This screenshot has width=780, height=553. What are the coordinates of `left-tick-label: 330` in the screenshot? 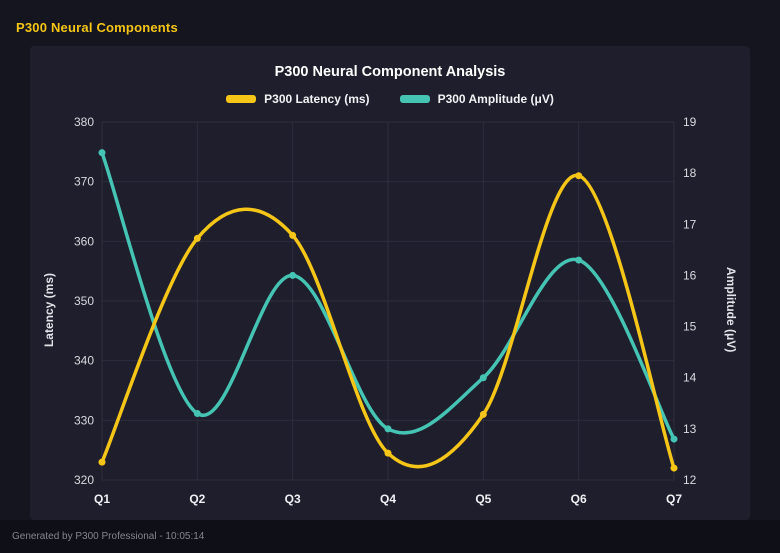 It's located at (84, 420).